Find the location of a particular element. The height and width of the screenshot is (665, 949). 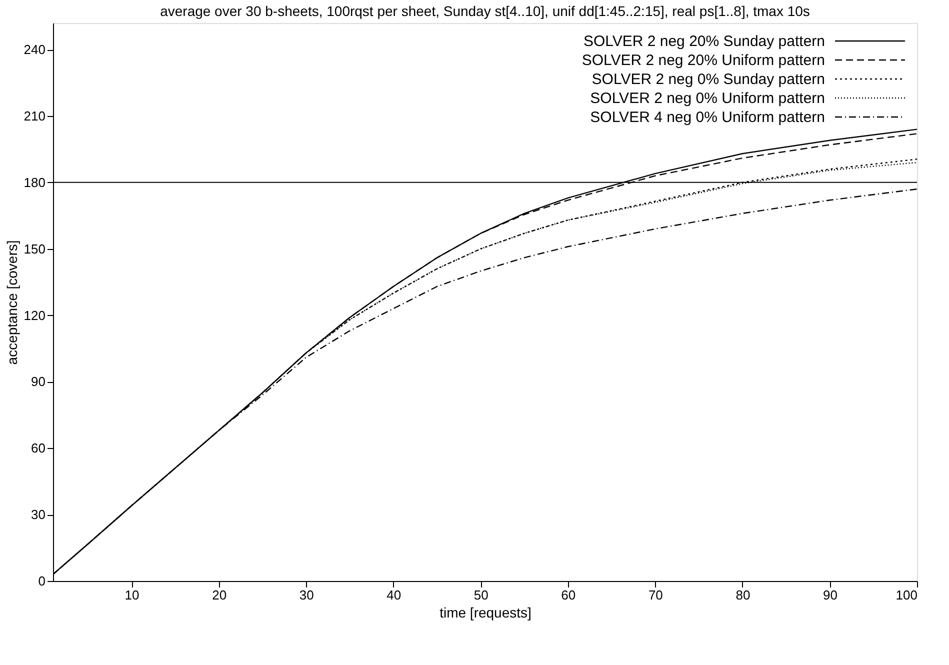

y-tick-label: 30 is located at coordinates (38, 514).